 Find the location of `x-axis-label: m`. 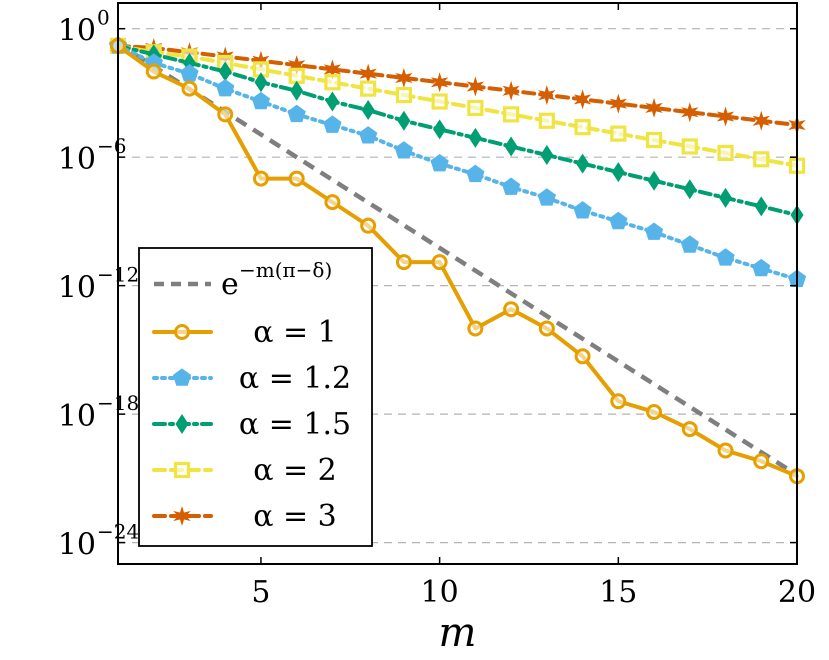

x-axis-label: m is located at coordinates (458, 633).